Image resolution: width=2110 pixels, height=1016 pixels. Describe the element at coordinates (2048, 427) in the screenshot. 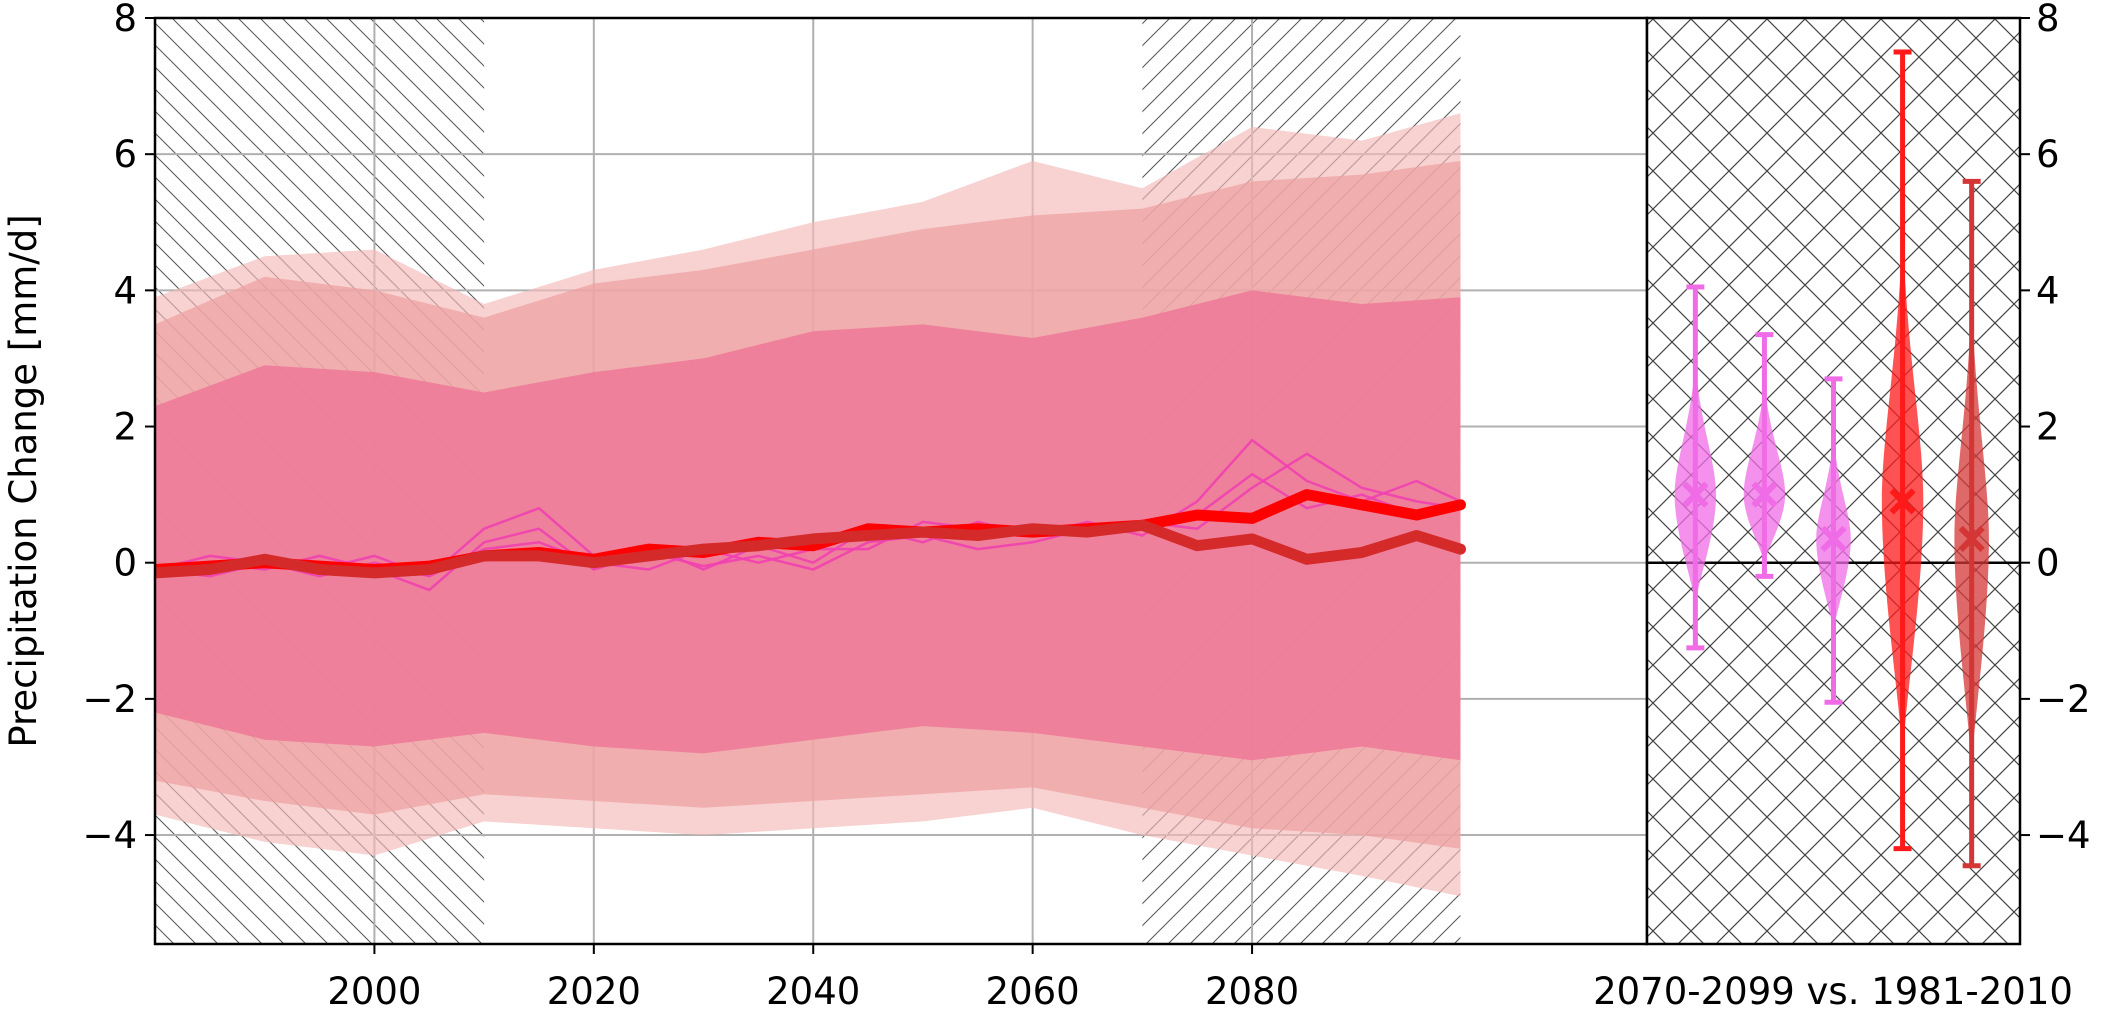

I see `right-y-tick-label: 2` at that location.